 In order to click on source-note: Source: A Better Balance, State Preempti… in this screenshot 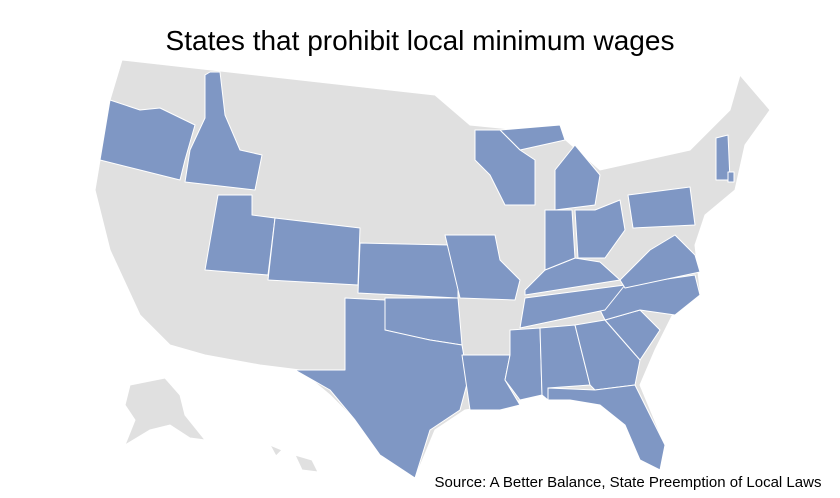, I will do `click(628, 482)`.